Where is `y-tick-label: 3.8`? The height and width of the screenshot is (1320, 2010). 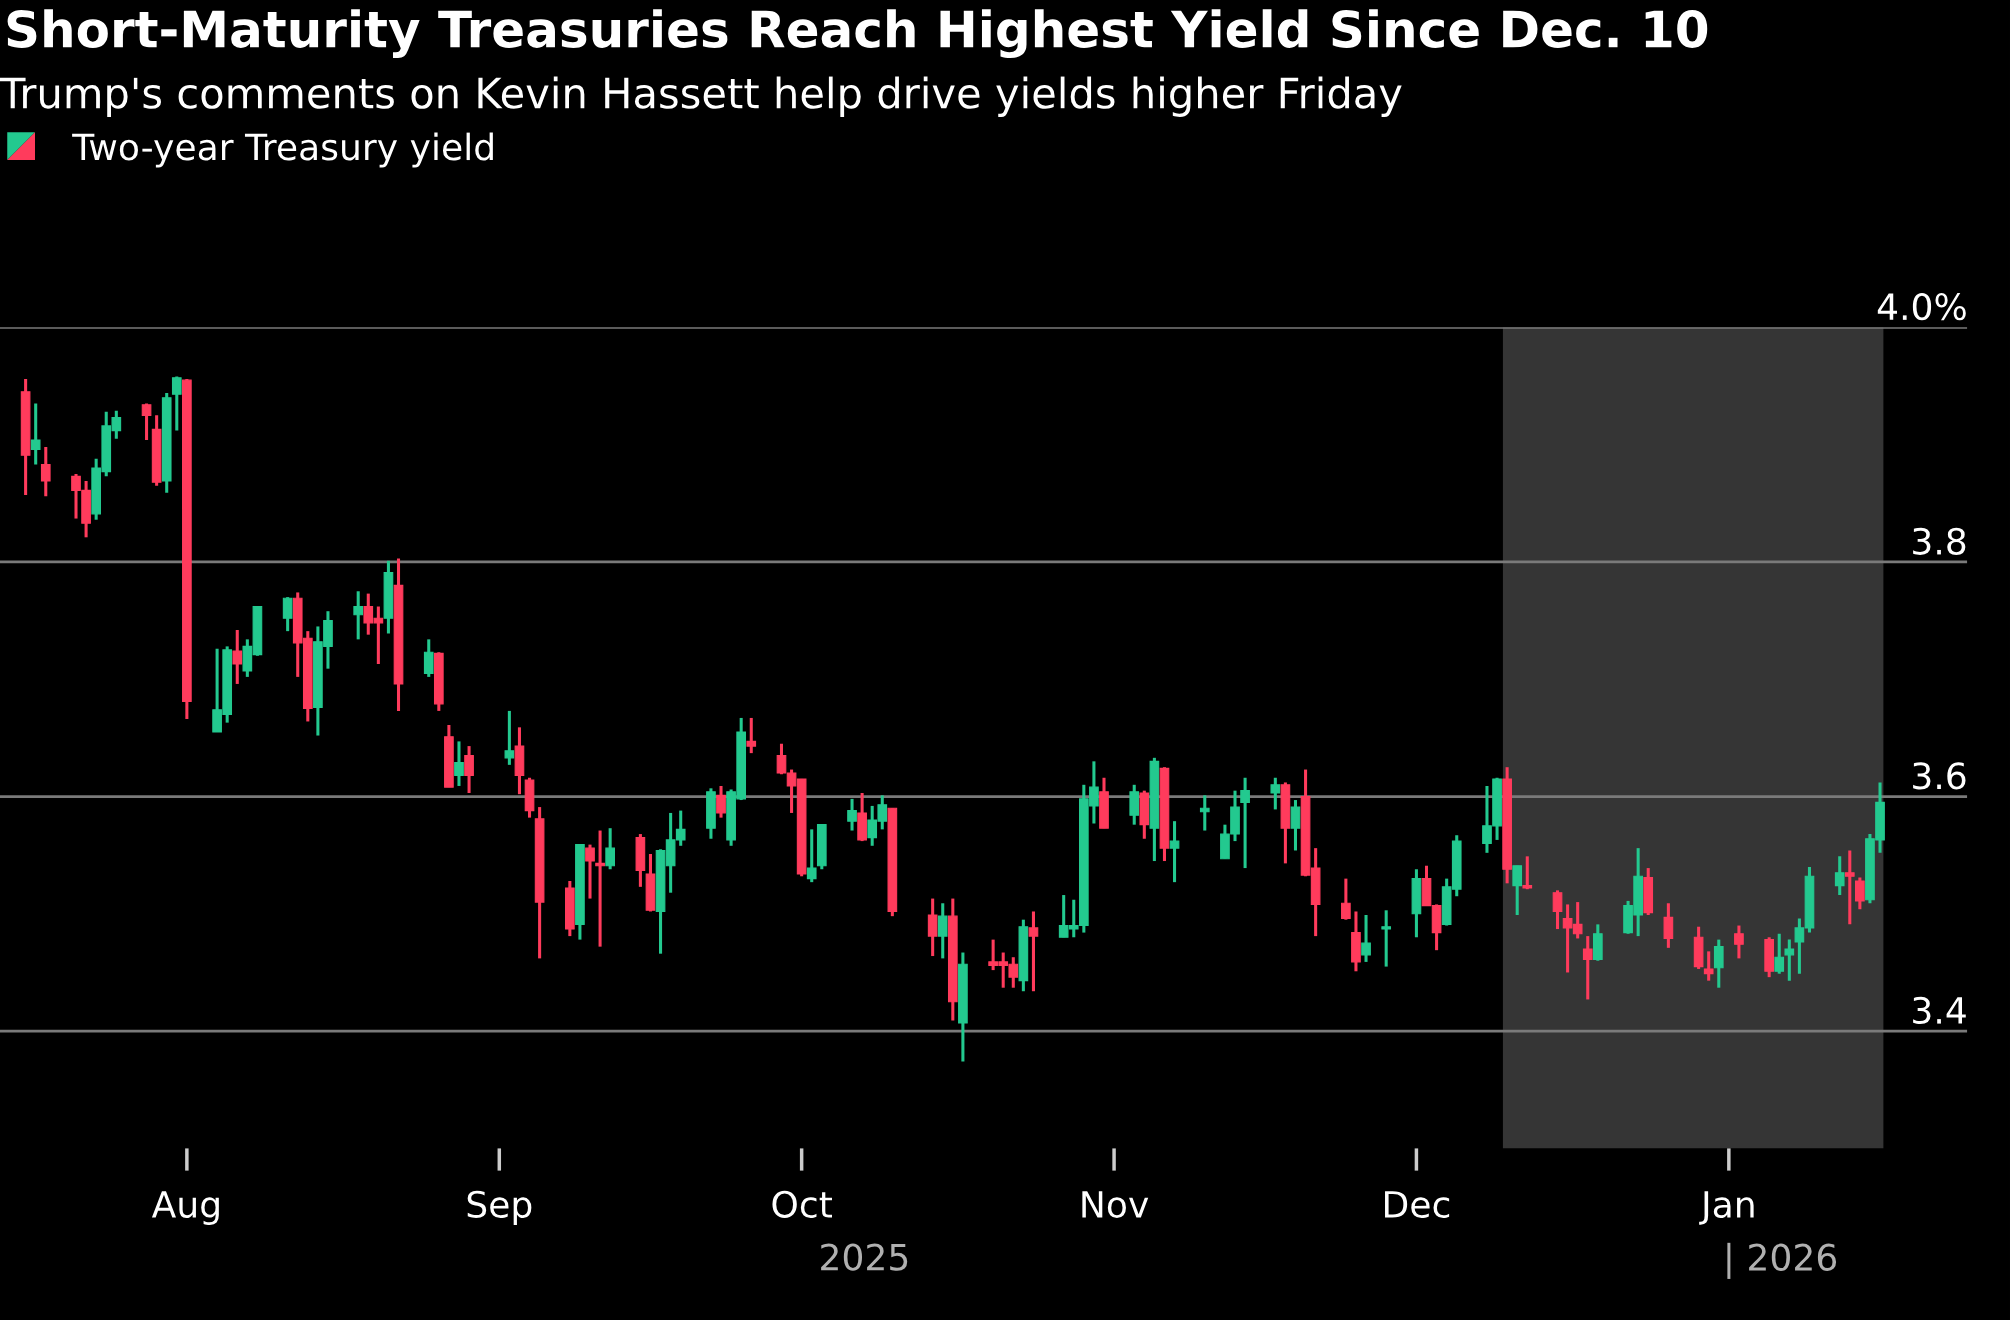 y-tick-label: 3.8 is located at coordinates (1939, 541).